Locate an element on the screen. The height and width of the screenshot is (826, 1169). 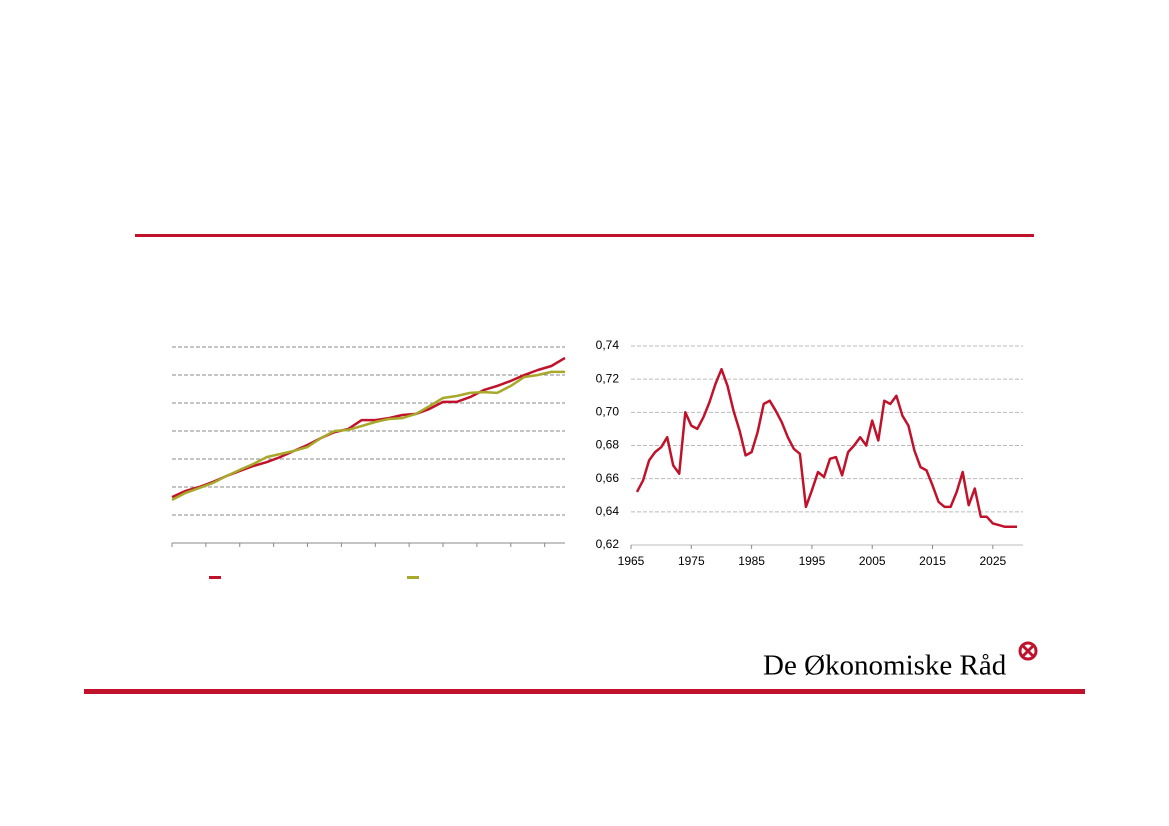
y-tick-label: 0,64 is located at coordinates (608, 511).